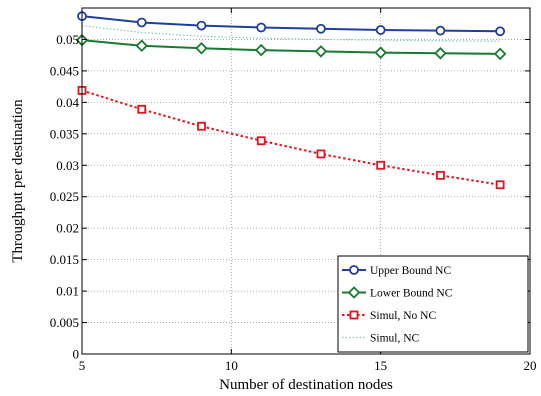  Describe the element at coordinates (403, 316) in the screenshot. I see `legend-label: Simul, No NC` at that location.